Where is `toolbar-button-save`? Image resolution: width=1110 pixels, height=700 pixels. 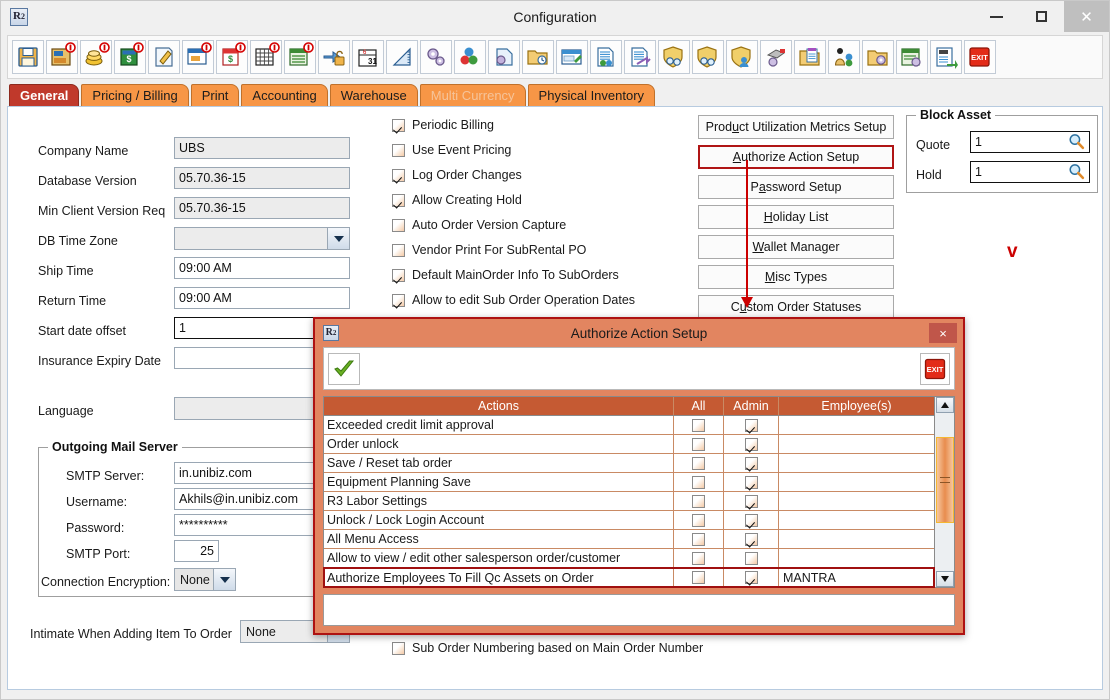
toolbar-button-save is located at coordinates (28, 57).